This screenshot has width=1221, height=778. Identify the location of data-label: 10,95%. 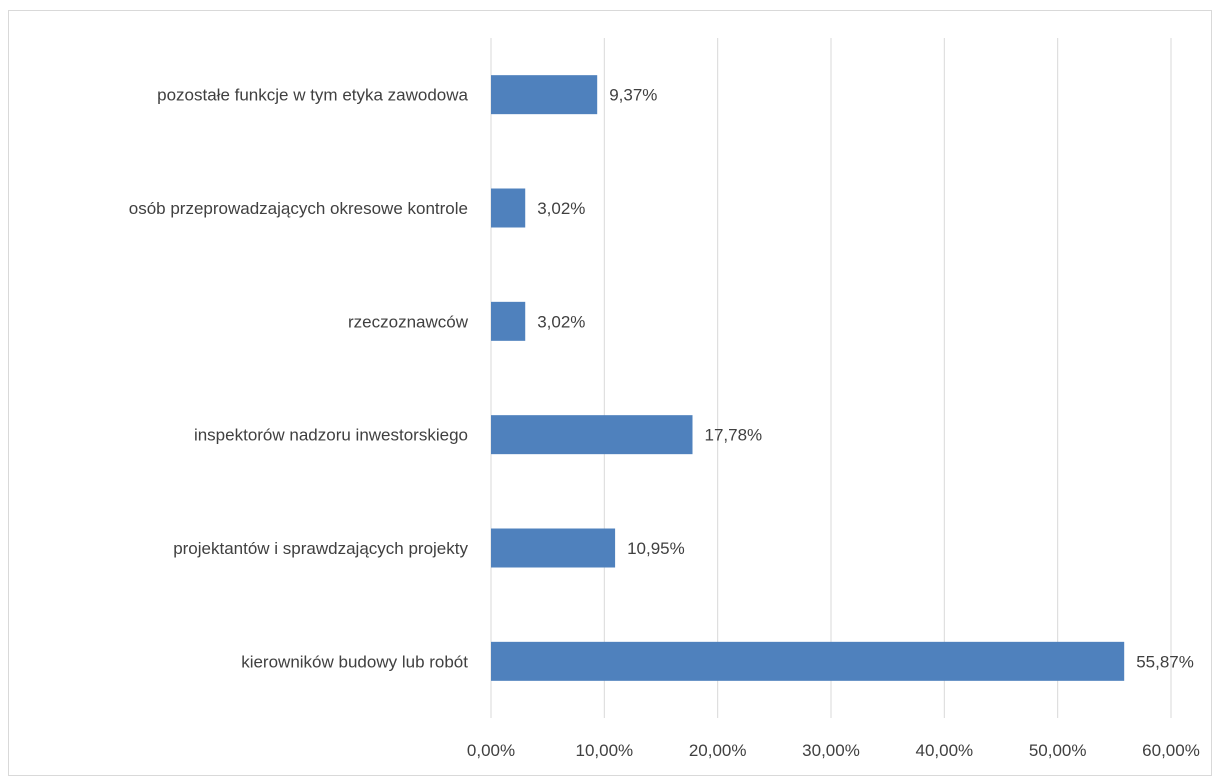
(656, 548).